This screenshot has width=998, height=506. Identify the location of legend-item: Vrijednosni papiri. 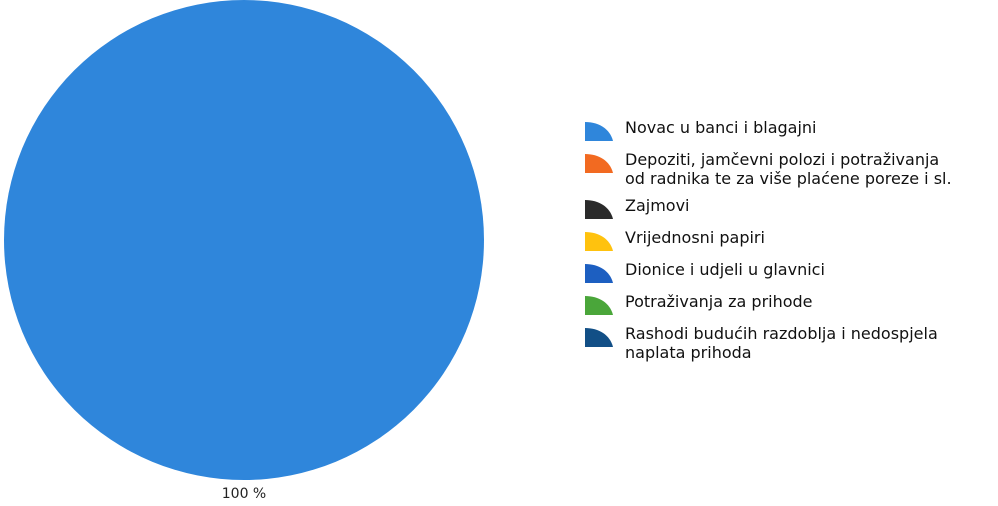
(787, 240).